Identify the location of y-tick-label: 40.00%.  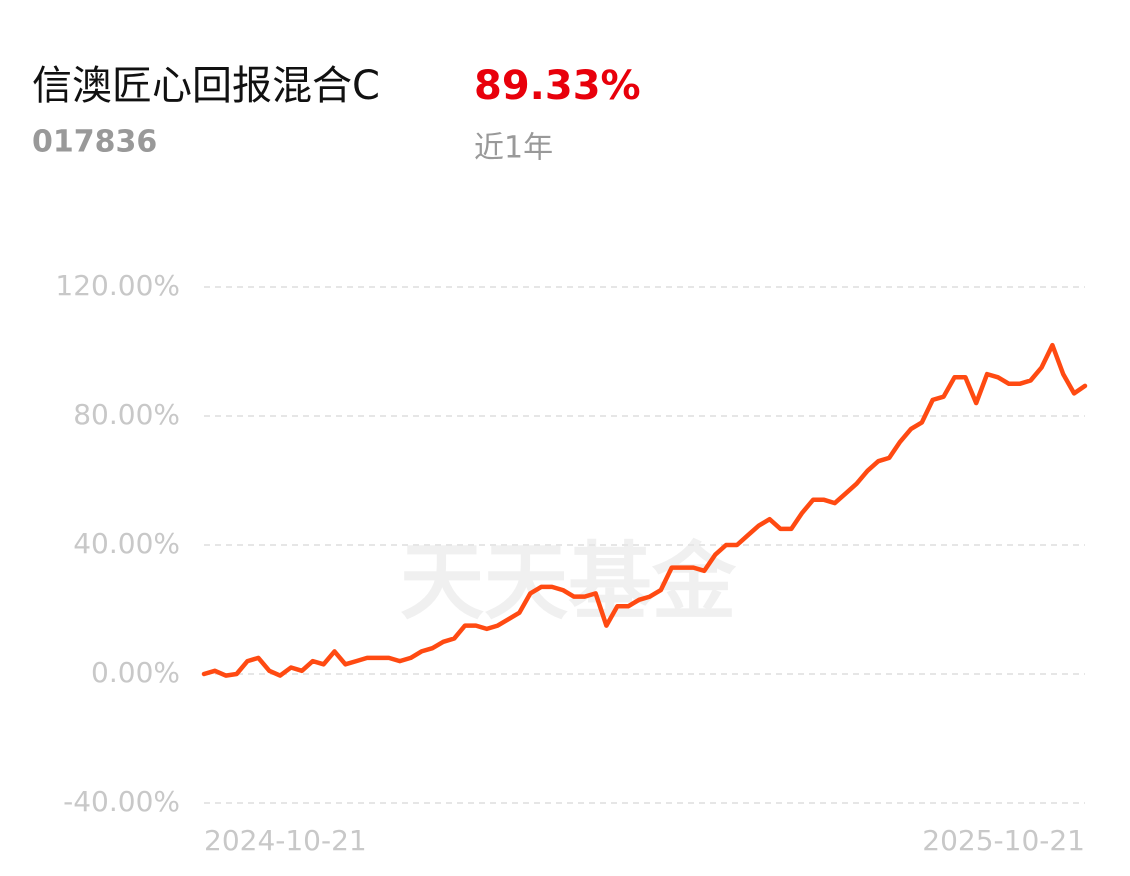
(126, 543).